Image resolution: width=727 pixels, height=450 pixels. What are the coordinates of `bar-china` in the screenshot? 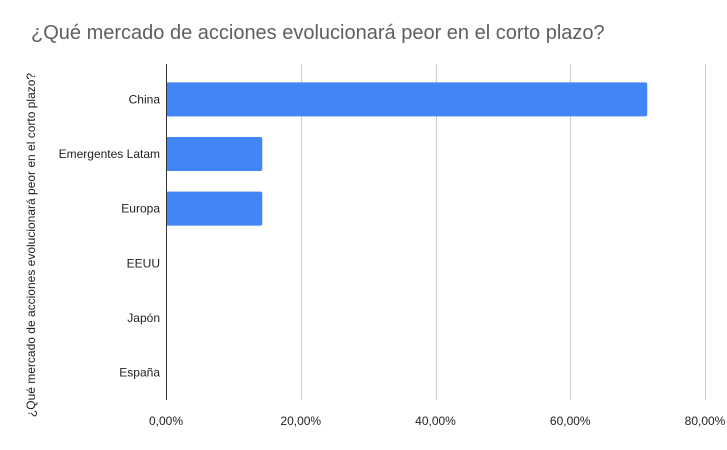 It's located at (407, 99).